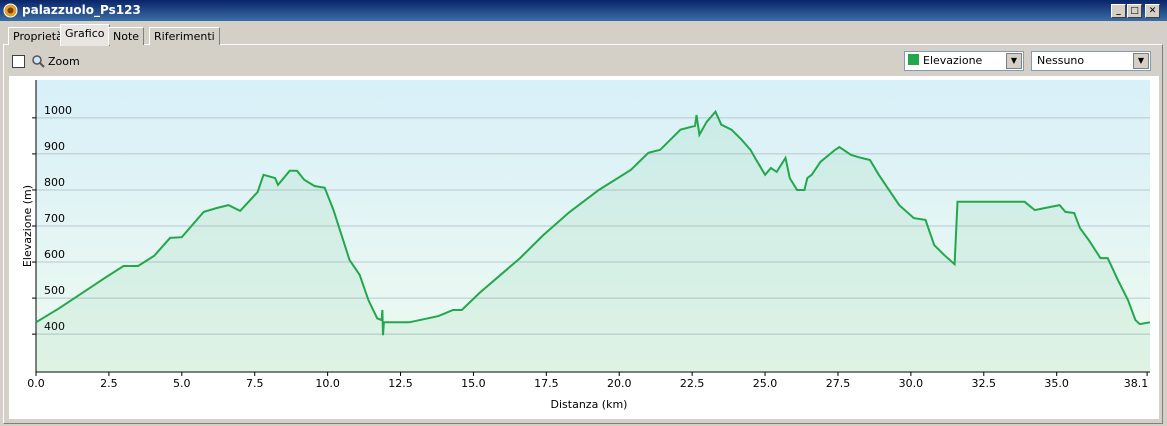  Describe the element at coordinates (38, 36) in the screenshot. I see `tab: Proprietà` at that location.